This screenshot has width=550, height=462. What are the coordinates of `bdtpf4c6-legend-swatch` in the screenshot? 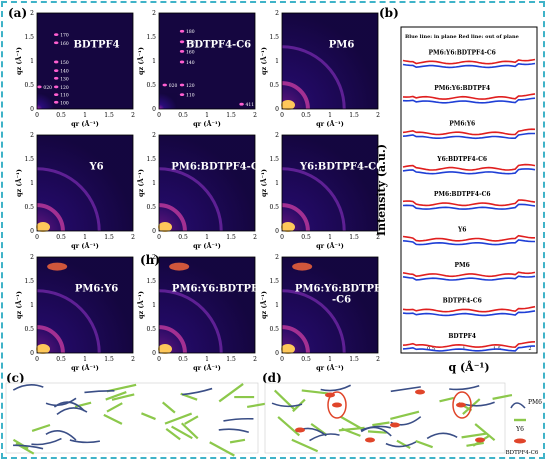 It's located at (520, 441).